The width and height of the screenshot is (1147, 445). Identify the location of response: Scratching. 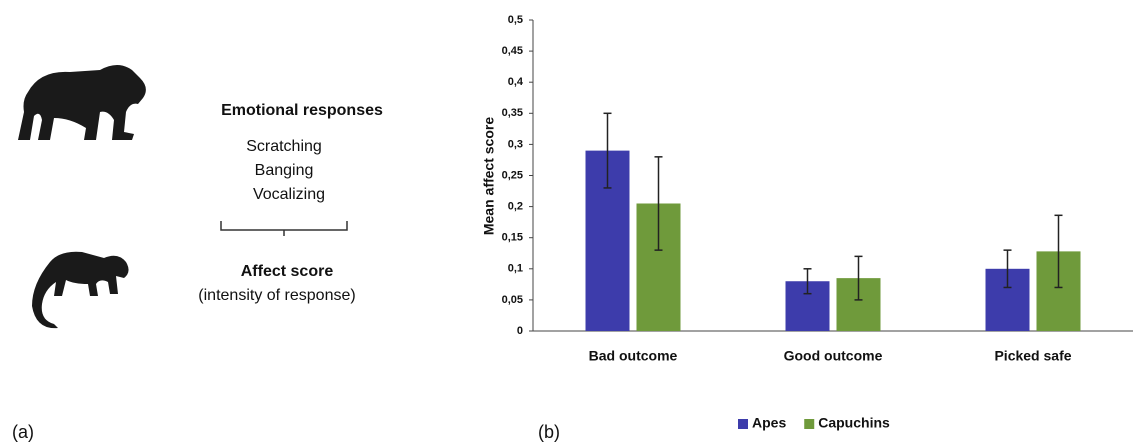
(284, 146).